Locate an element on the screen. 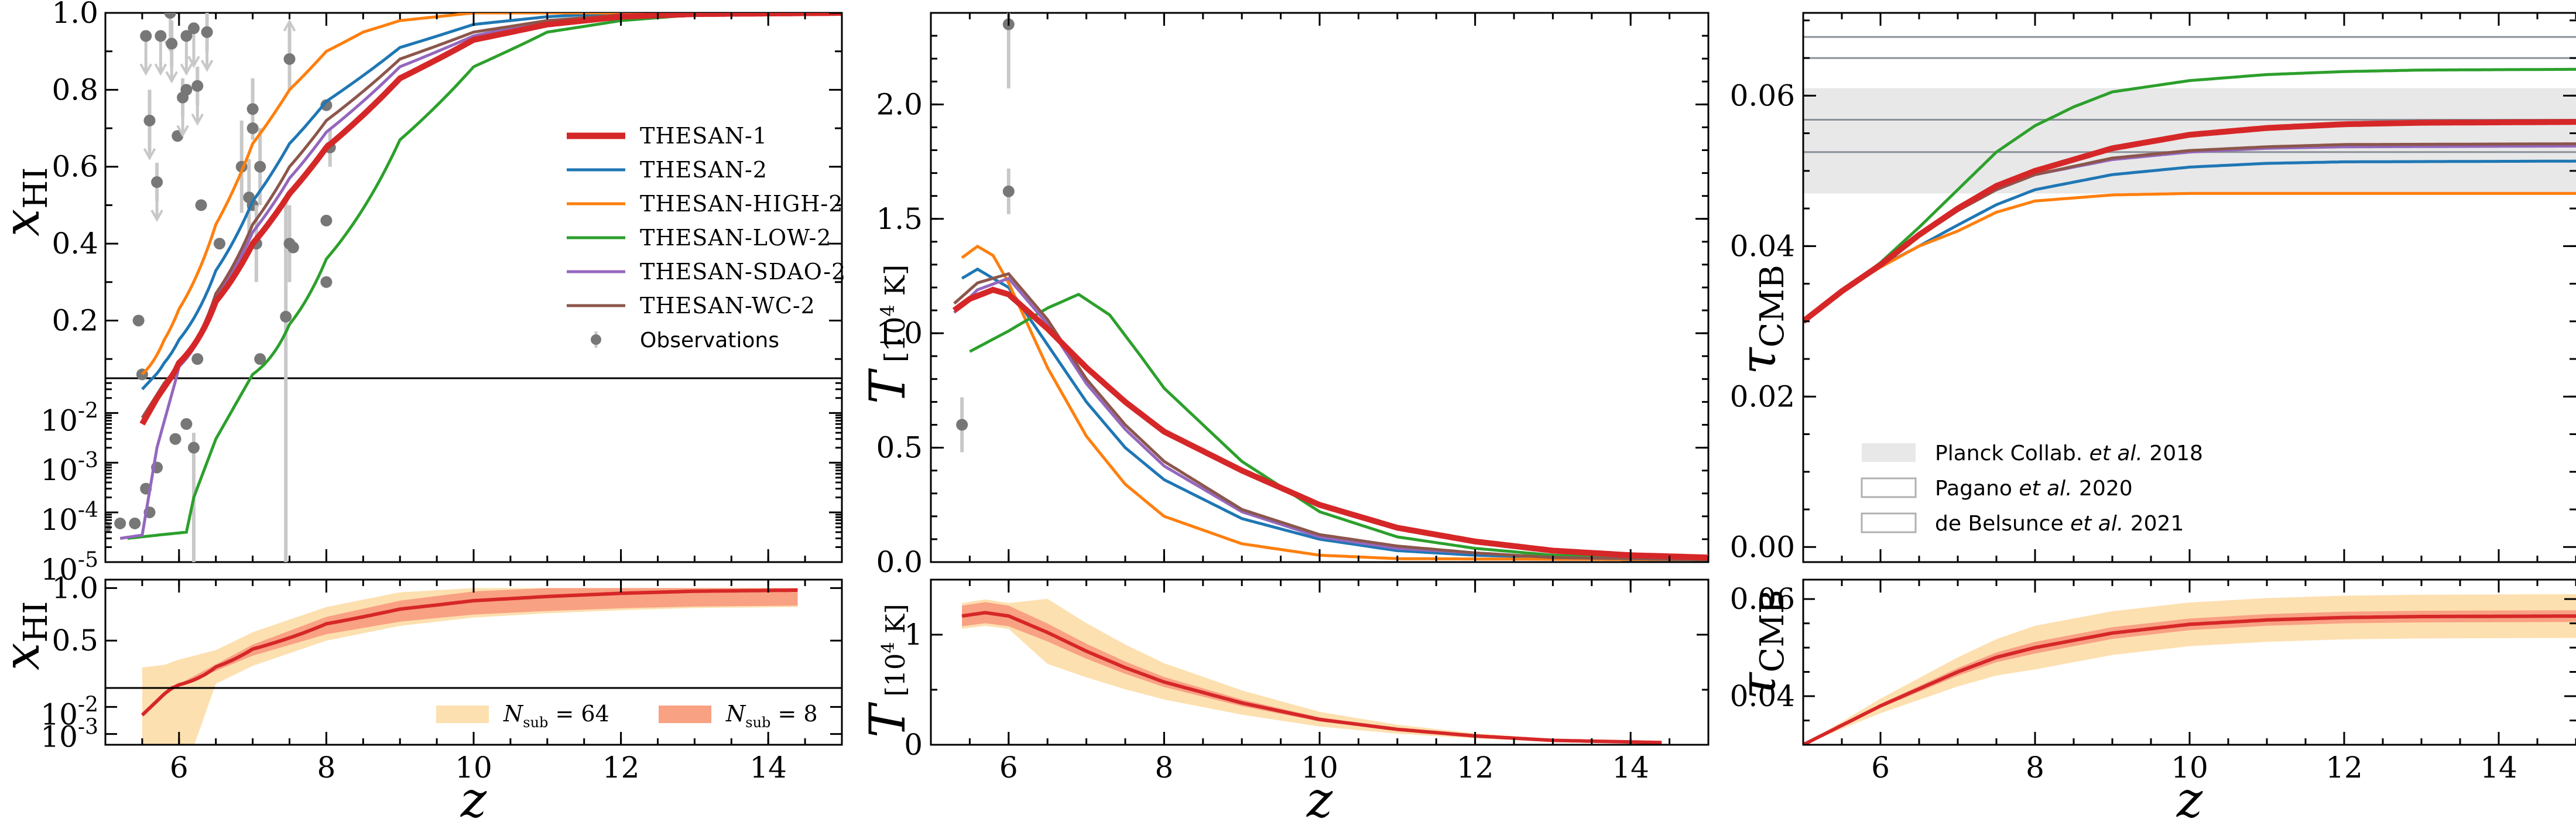 The image size is (2576, 832). xtick-label: 6 is located at coordinates (180, 768).